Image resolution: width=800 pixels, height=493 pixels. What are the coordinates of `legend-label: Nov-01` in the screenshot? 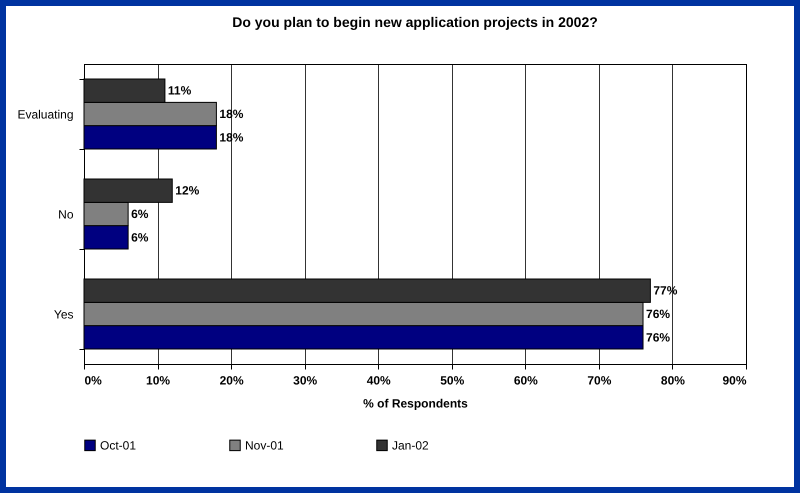 It's located at (264, 445).